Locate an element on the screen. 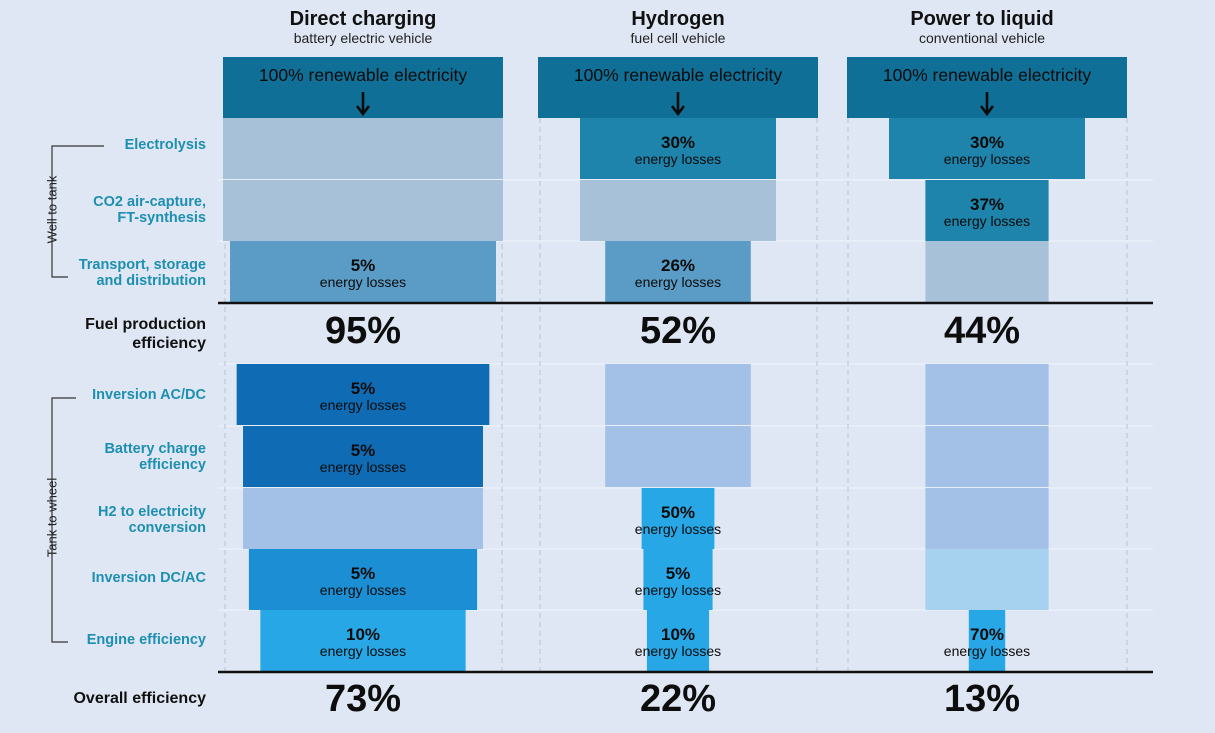  column-title-ptl: Power to liquid conventional vehicle is located at coordinates (982, 27).